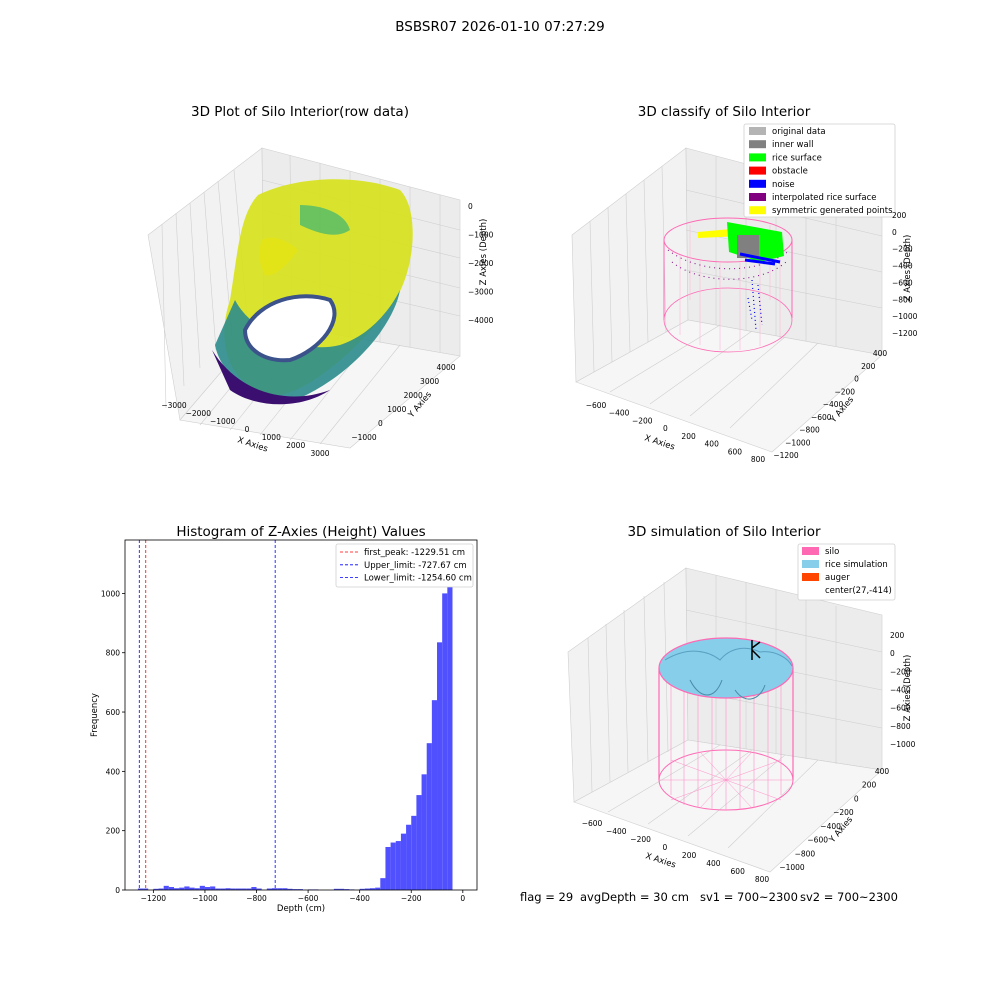 The width and height of the screenshot is (1000, 1000). I want to click on raw-x-tick-label: 2000, so click(295, 445).